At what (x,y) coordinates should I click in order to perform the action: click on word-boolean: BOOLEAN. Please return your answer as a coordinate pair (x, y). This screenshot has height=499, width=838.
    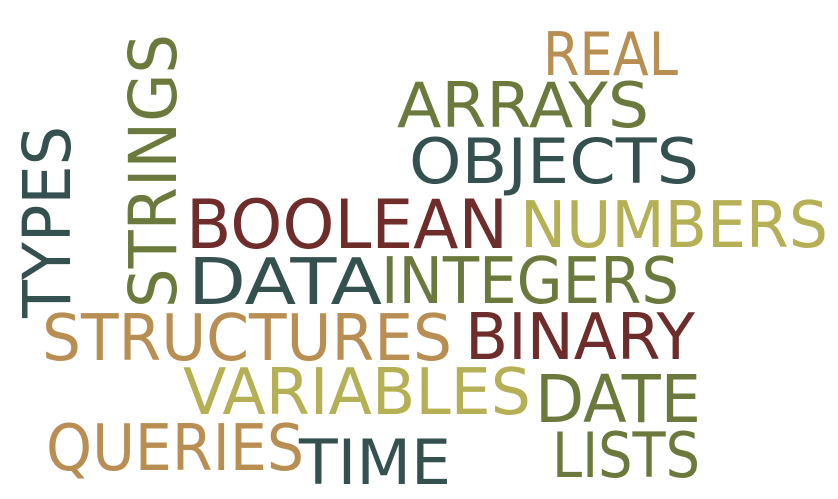
    Looking at the image, I should click on (347, 225).